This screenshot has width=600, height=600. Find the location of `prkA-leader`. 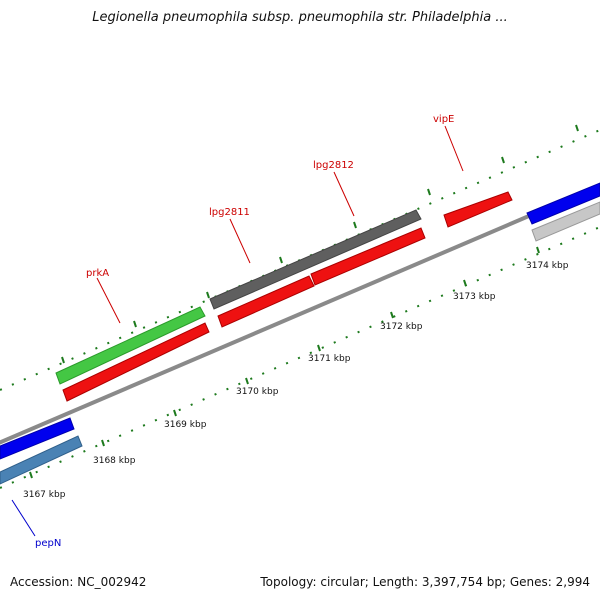

prkA-leader is located at coordinates (108, 300).